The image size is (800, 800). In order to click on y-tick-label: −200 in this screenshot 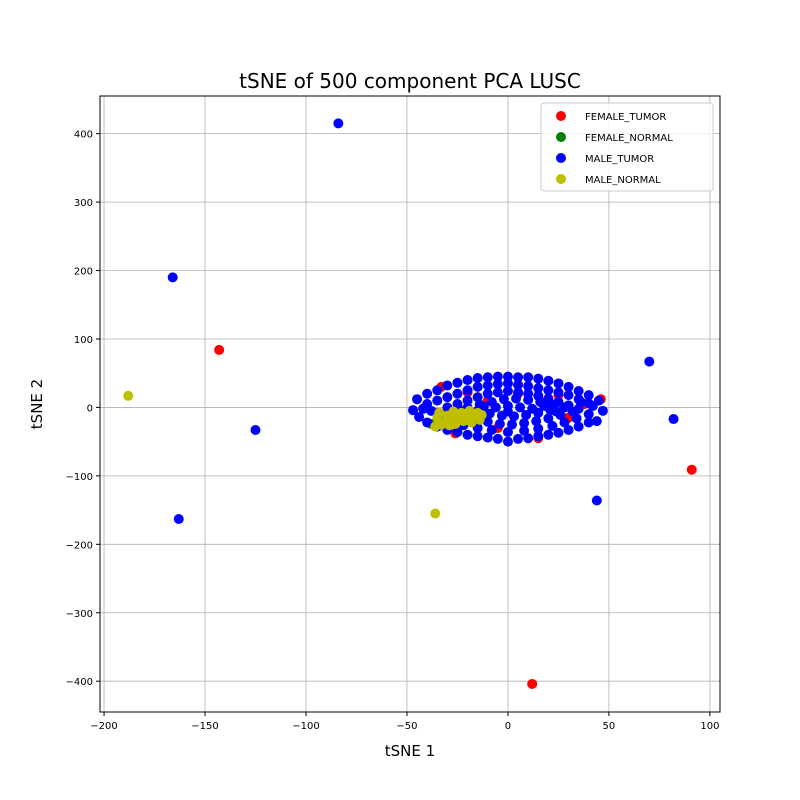, I will do `click(79, 545)`.